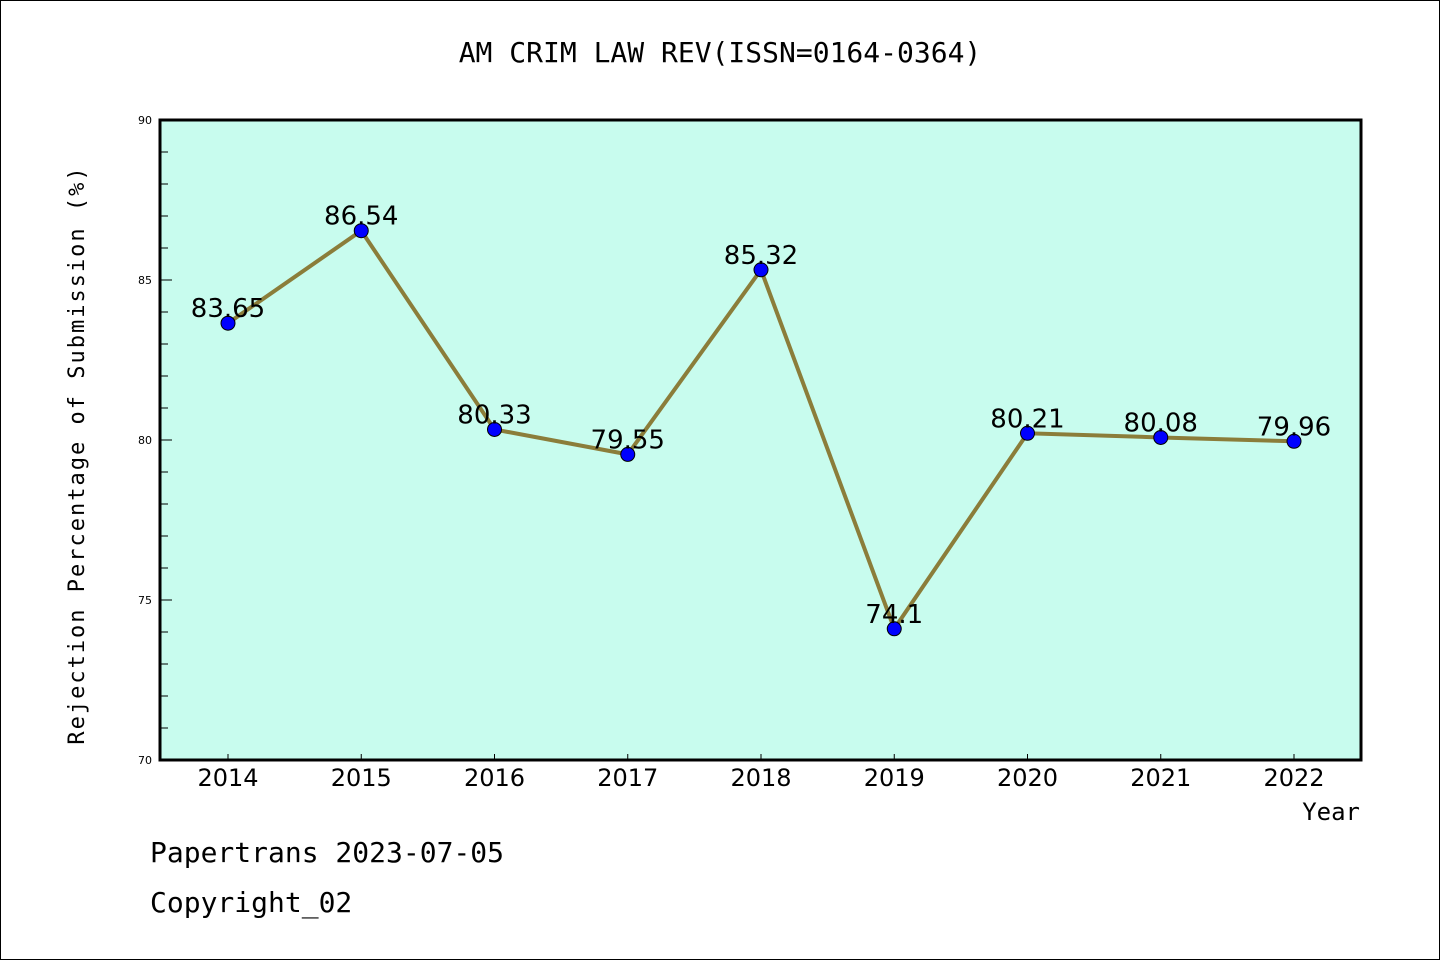 The height and width of the screenshot is (960, 1440). Describe the element at coordinates (1027, 419) in the screenshot. I see `data-label: 80.21` at that location.